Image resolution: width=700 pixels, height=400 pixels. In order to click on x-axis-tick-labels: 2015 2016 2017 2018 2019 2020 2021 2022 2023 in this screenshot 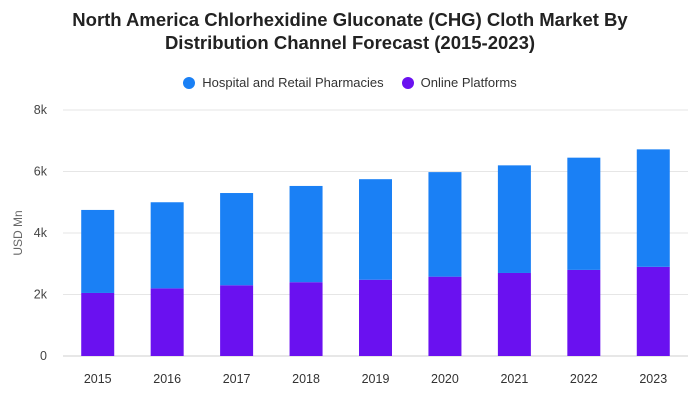, I will do `click(375, 379)`.